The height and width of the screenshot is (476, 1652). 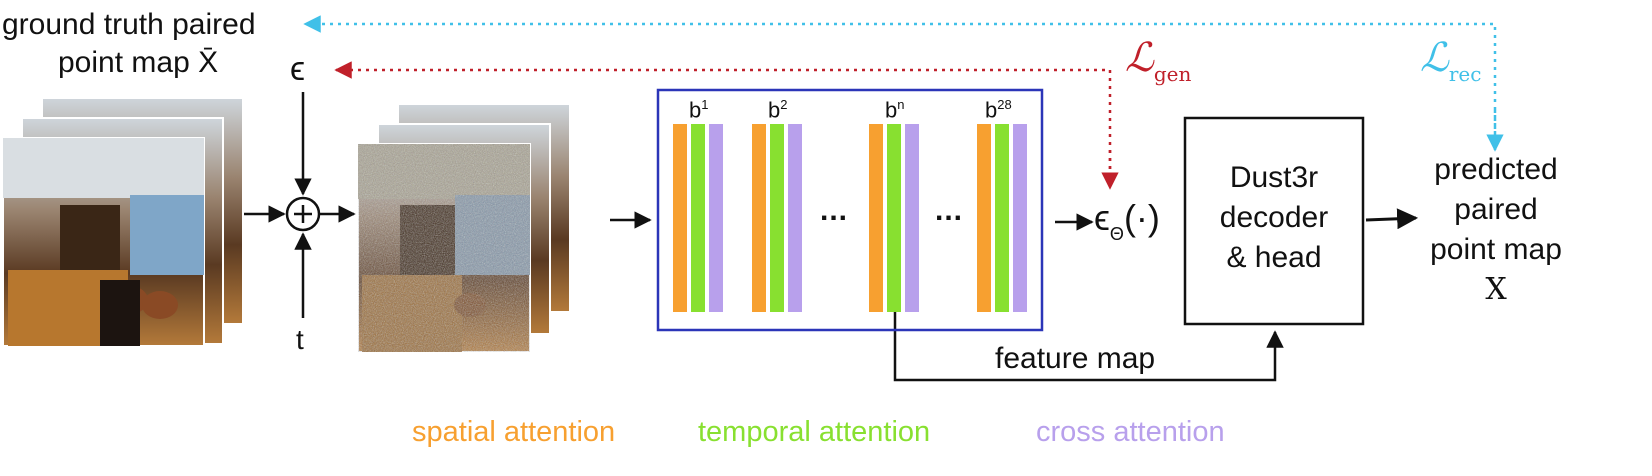 What do you see at coordinates (1141, 217) in the screenshot?
I see `epsilon-theta-arg: (·)` at bounding box center [1141, 217].